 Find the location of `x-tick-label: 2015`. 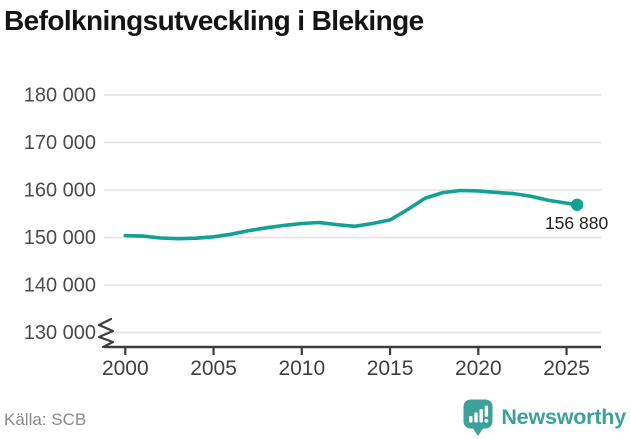

x-tick-label: 2015 is located at coordinates (390, 368).